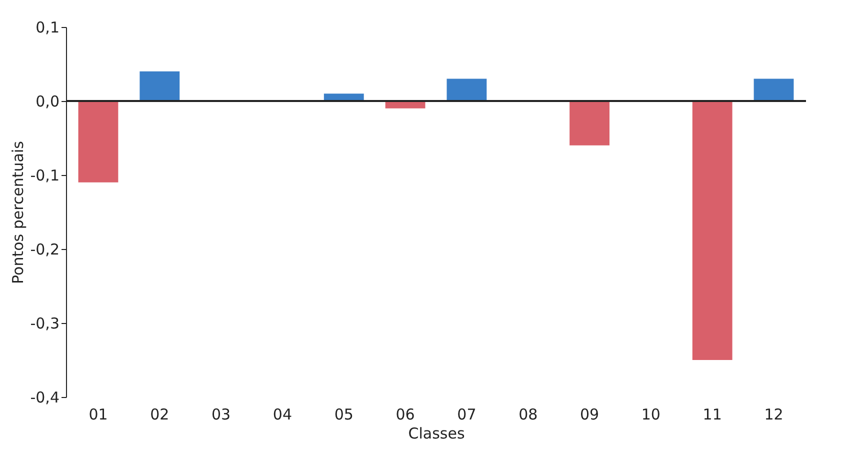  What do you see at coordinates (98, 415) in the screenshot?
I see `x-tick-label: 01` at bounding box center [98, 415].